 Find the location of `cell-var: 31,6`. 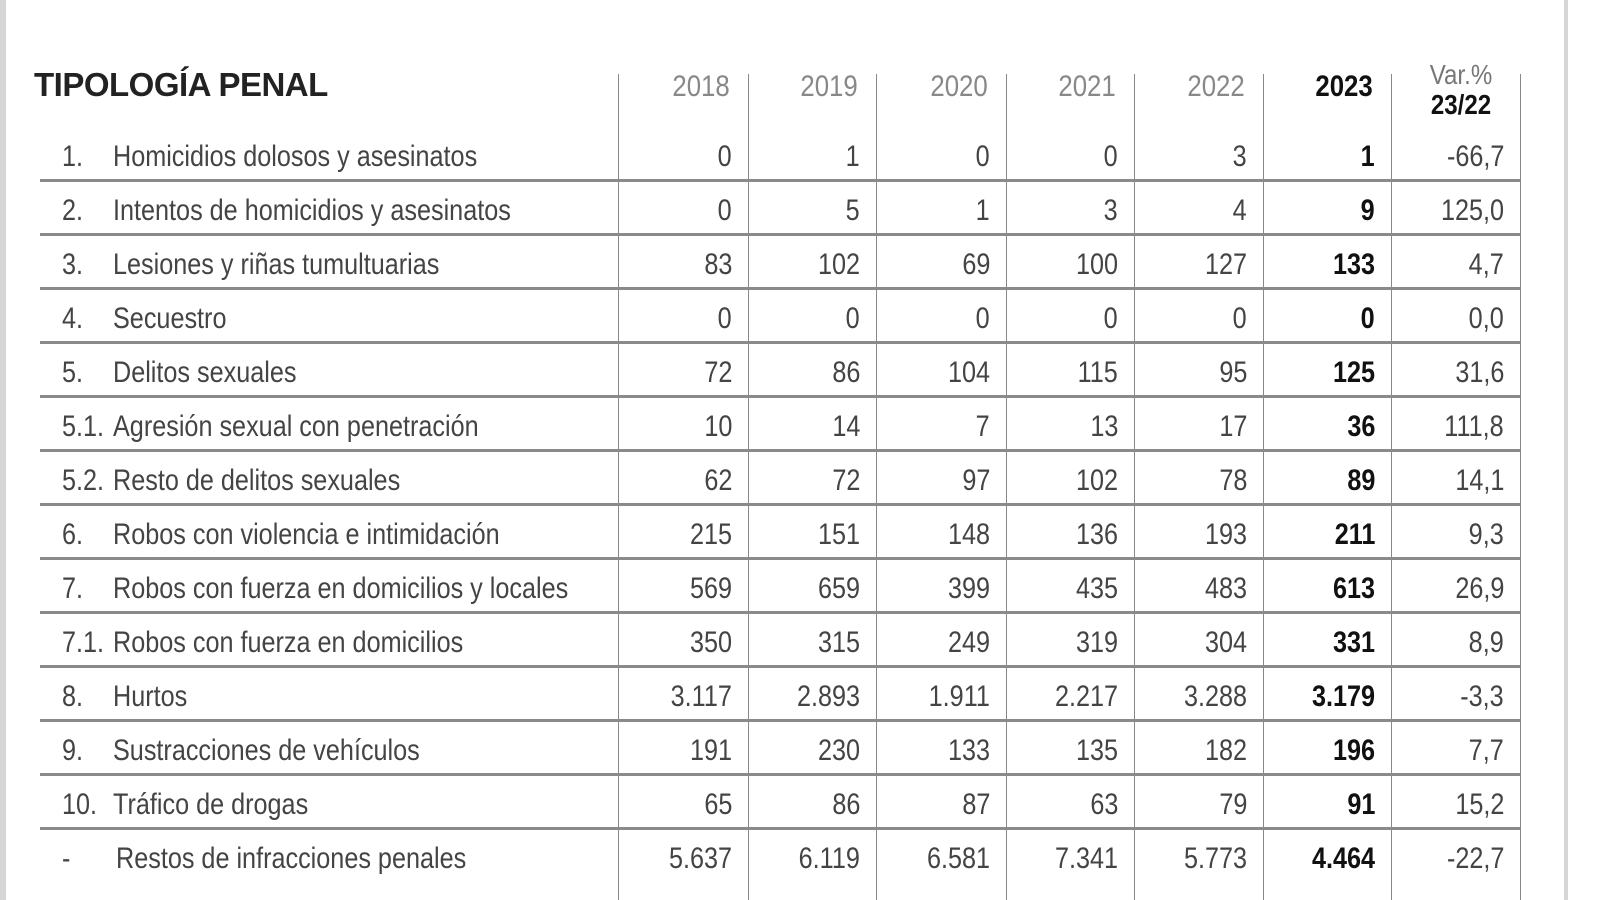

cell-var: 31,6 is located at coordinates (1447, 373).